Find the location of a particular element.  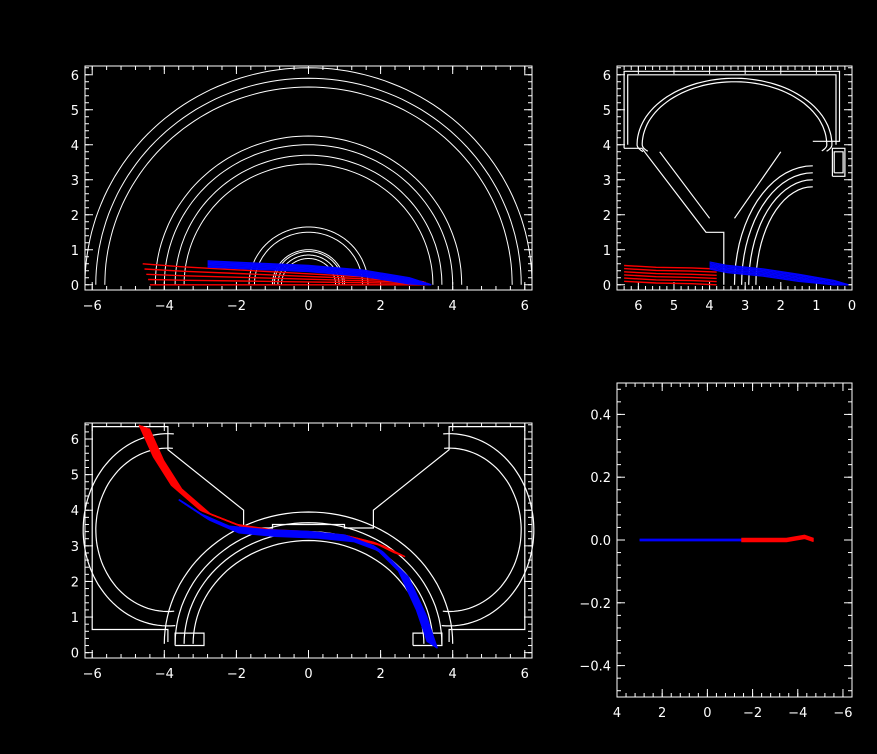

y-tick-label: 4 is located at coordinates (607, 146).